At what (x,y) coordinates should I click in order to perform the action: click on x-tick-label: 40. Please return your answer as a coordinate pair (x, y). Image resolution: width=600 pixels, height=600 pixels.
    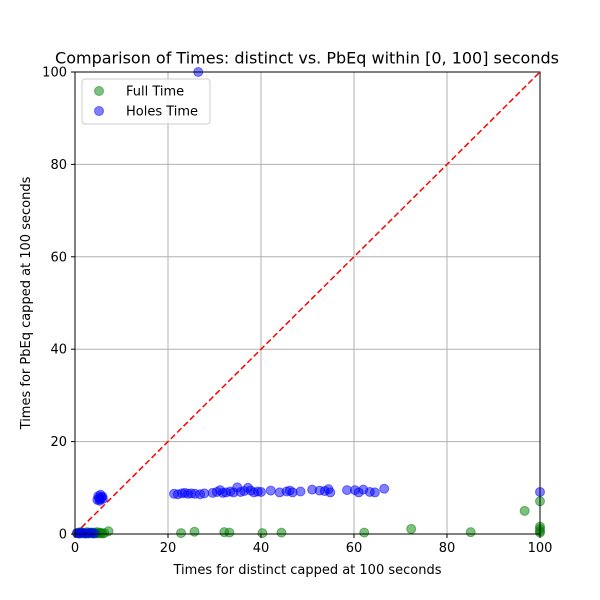
    Looking at the image, I should click on (261, 548).